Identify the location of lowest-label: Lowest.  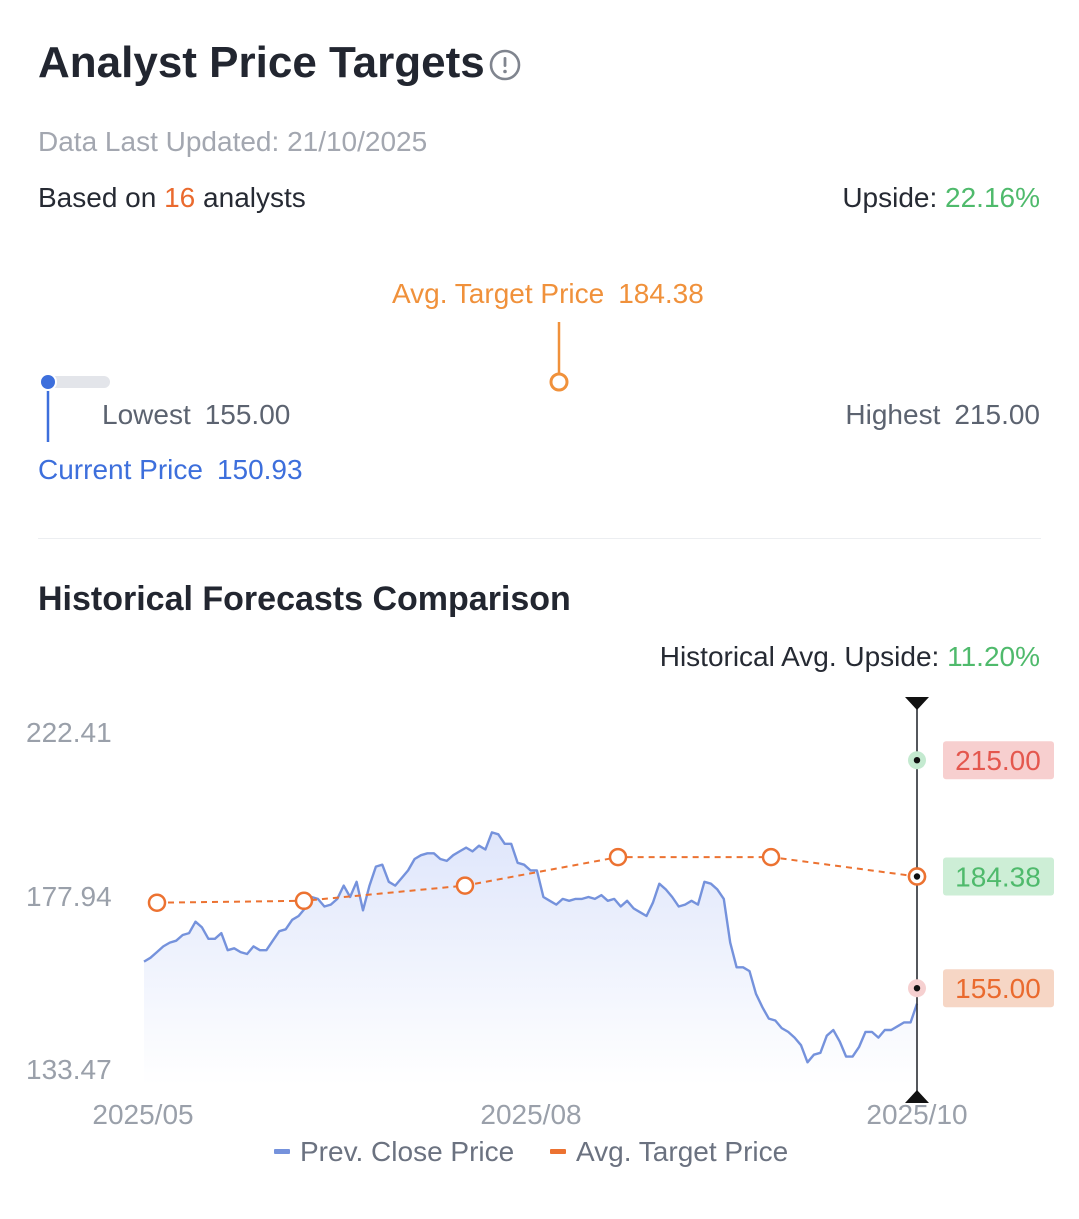
(146, 414).